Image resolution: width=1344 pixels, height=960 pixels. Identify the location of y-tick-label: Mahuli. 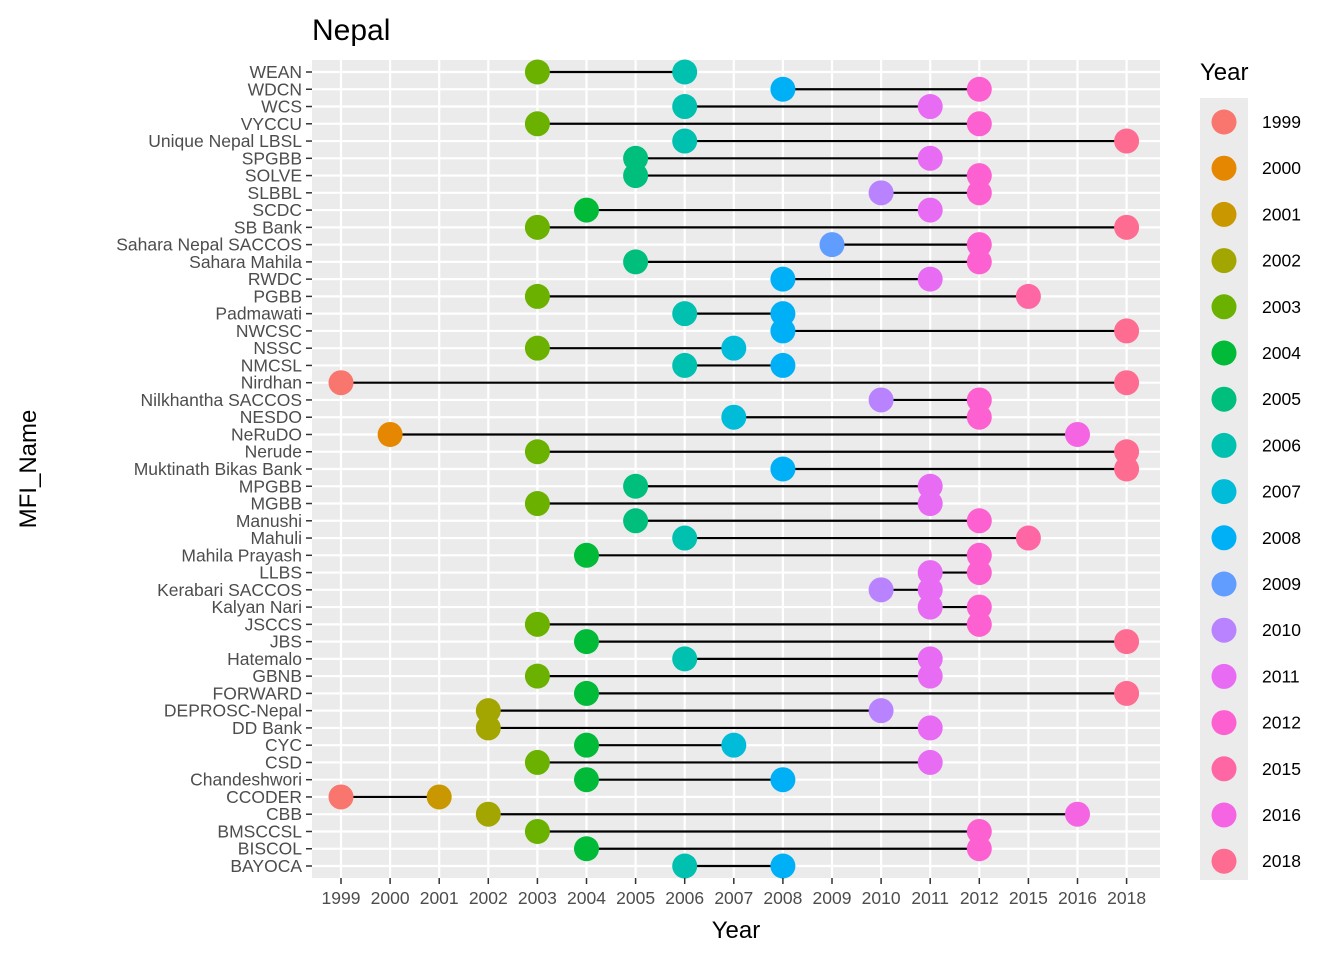
(276, 538).